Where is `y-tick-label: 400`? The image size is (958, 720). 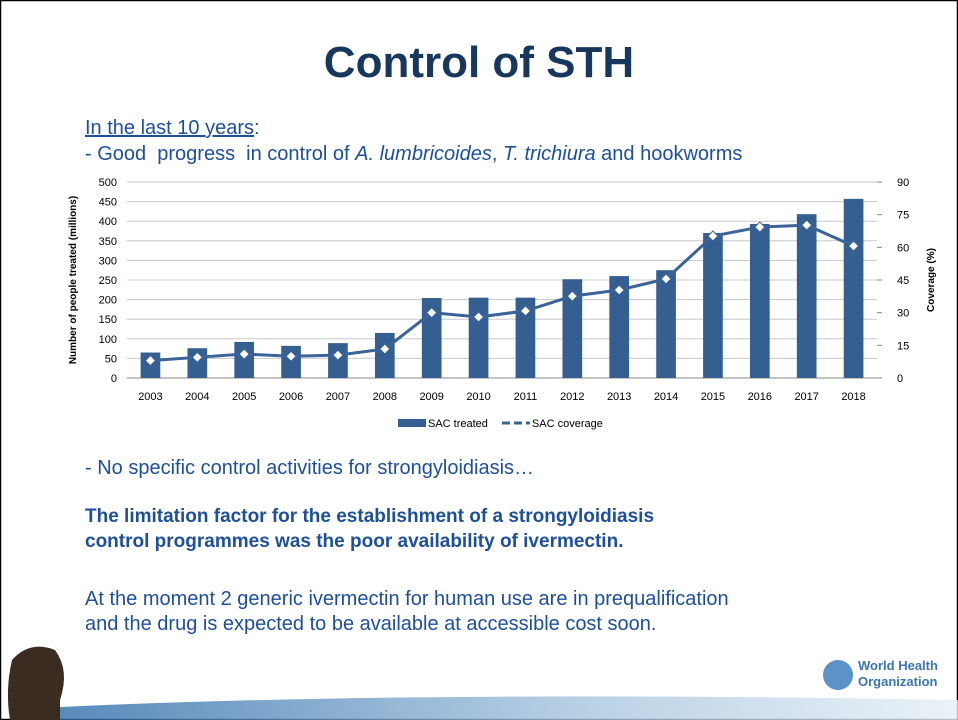 y-tick-label: 400 is located at coordinates (108, 222).